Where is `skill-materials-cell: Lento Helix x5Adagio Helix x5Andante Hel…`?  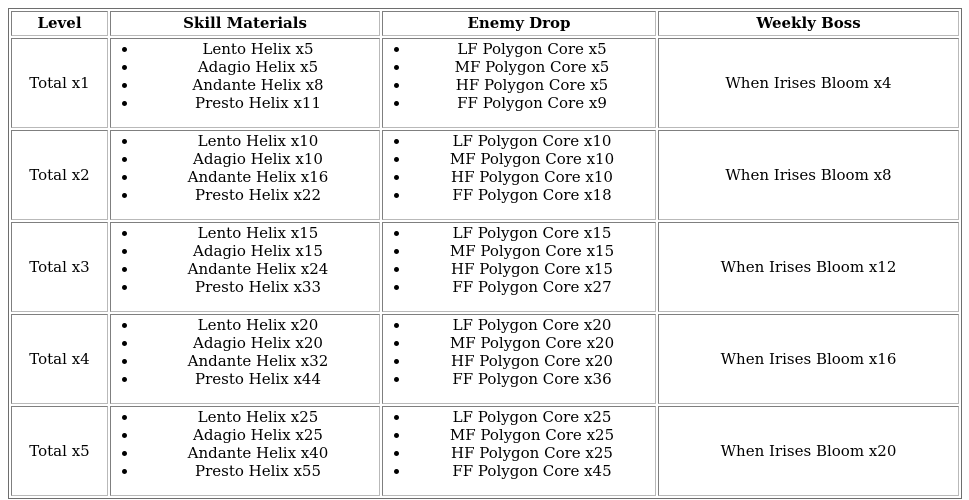 skill-materials-cell: Lento Helix x5Adagio Helix x5Andante Hel… is located at coordinates (245, 83).